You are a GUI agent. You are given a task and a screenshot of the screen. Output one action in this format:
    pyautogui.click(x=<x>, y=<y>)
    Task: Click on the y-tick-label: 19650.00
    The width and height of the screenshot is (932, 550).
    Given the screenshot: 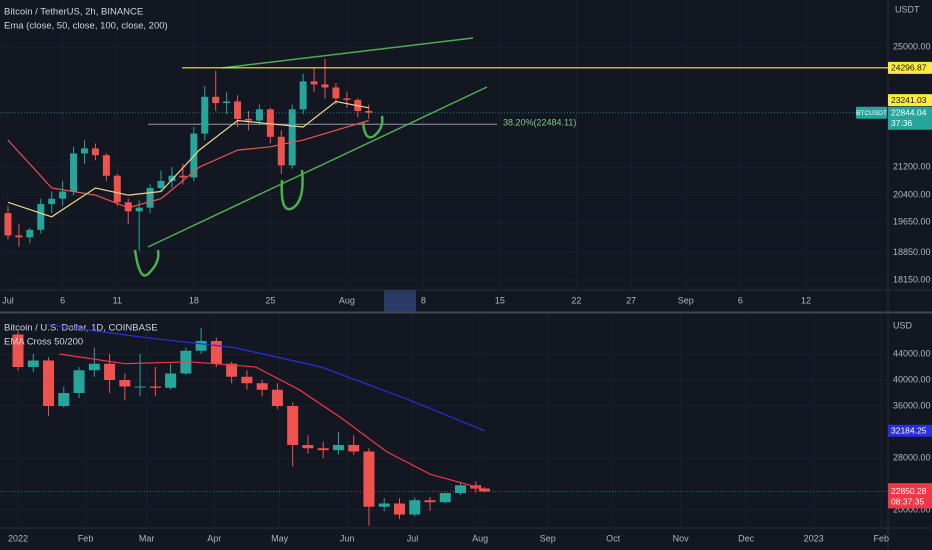 What is the action you would take?
    pyautogui.click(x=912, y=222)
    